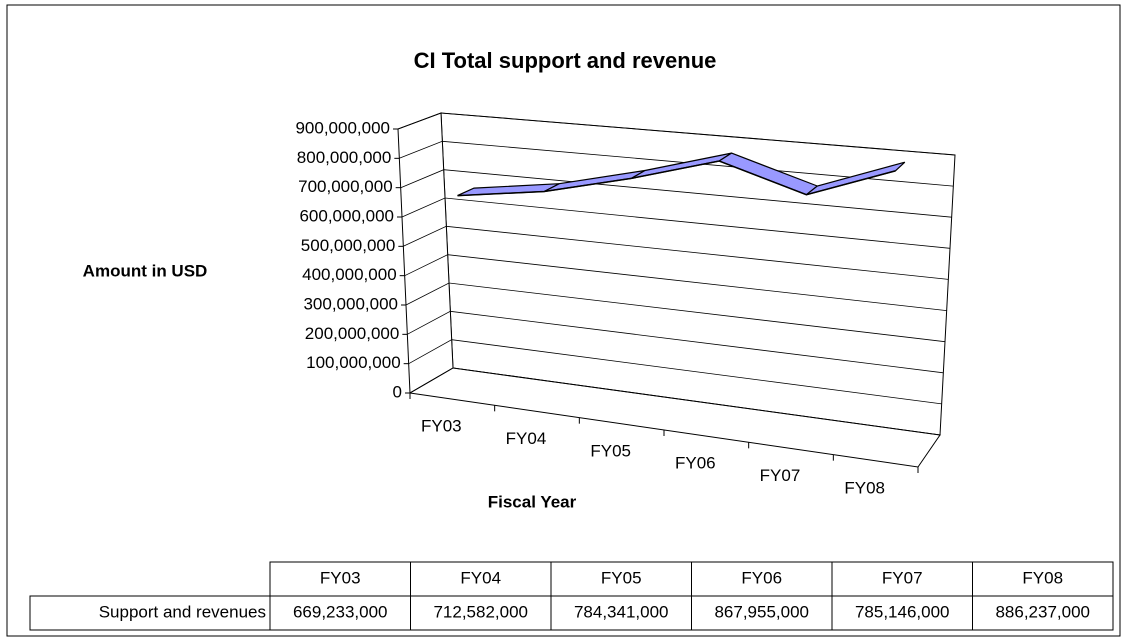  What do you see at coordinates (761, 577) in the screenshot?
I see `table-header: FY06` at bounding box center [761, 577].